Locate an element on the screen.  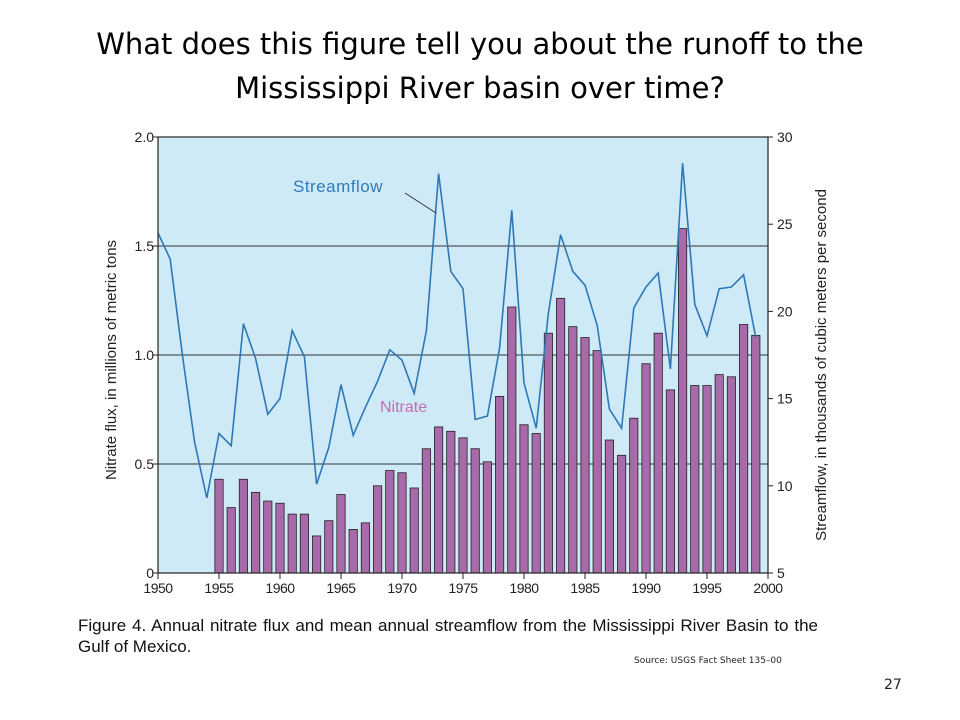
x-tick-label: 1955 is located at coordinates (219, 588).